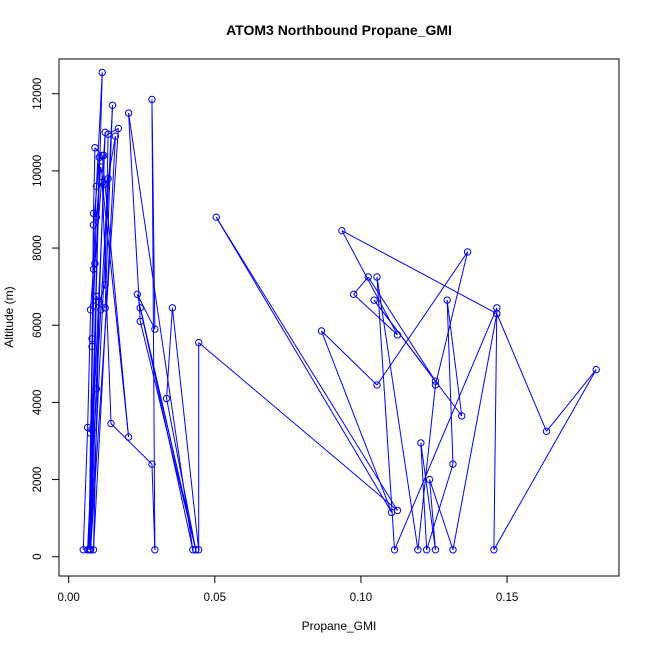 The image size is (650, 650). What do you see at coordinates (46, 319) in the screenshot?
I see `y-axis: 0 2000 4000 6000 8000 10000 12000` at bounding box center [46, 319].